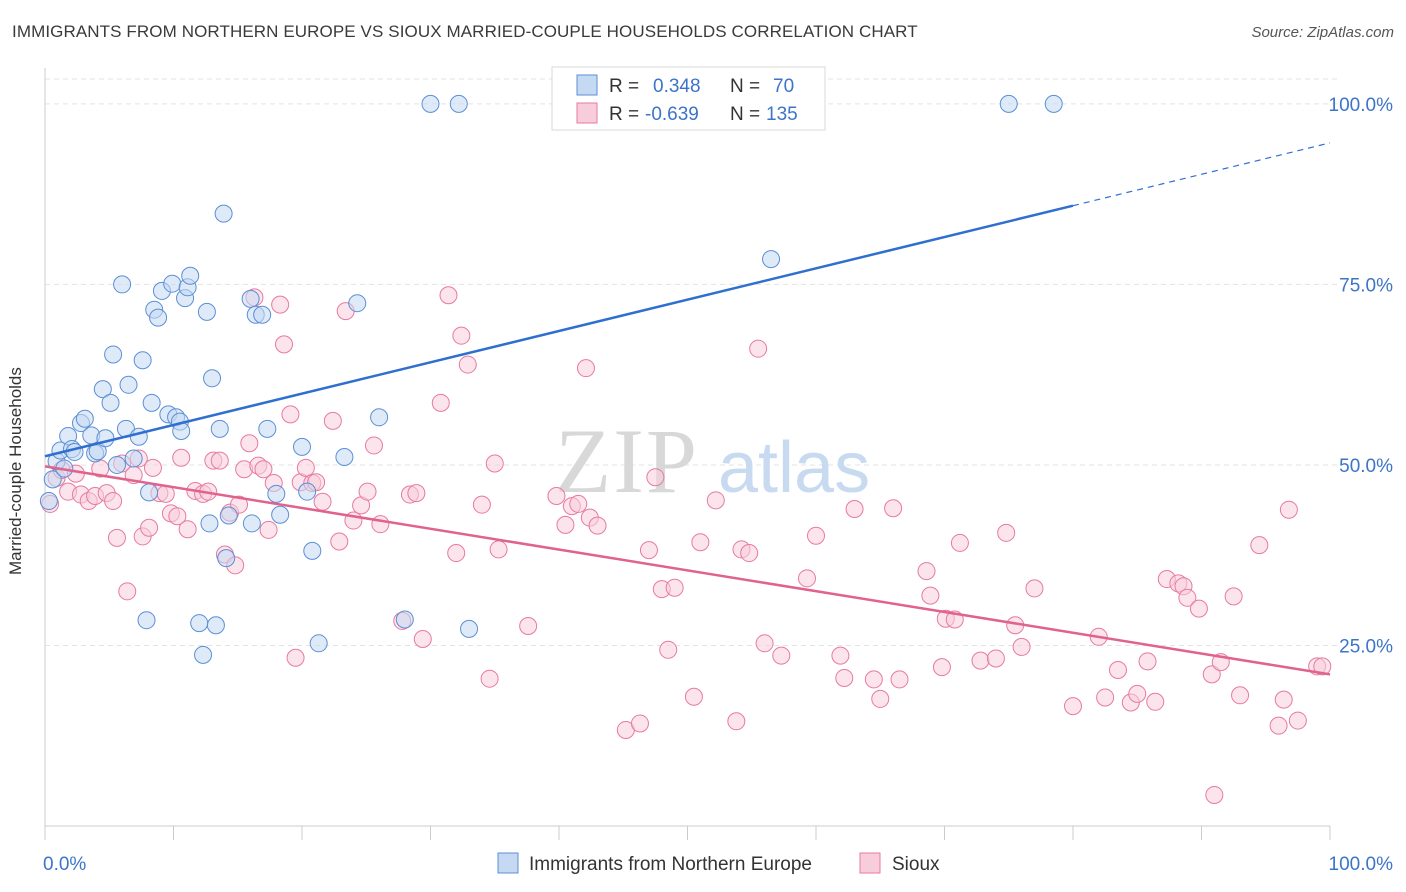 The width and height of the screenshot is (1406, 892). Describe the element at coordinates (587, 85) in the screenshot. I see `legend-swatch-blue` at that location.